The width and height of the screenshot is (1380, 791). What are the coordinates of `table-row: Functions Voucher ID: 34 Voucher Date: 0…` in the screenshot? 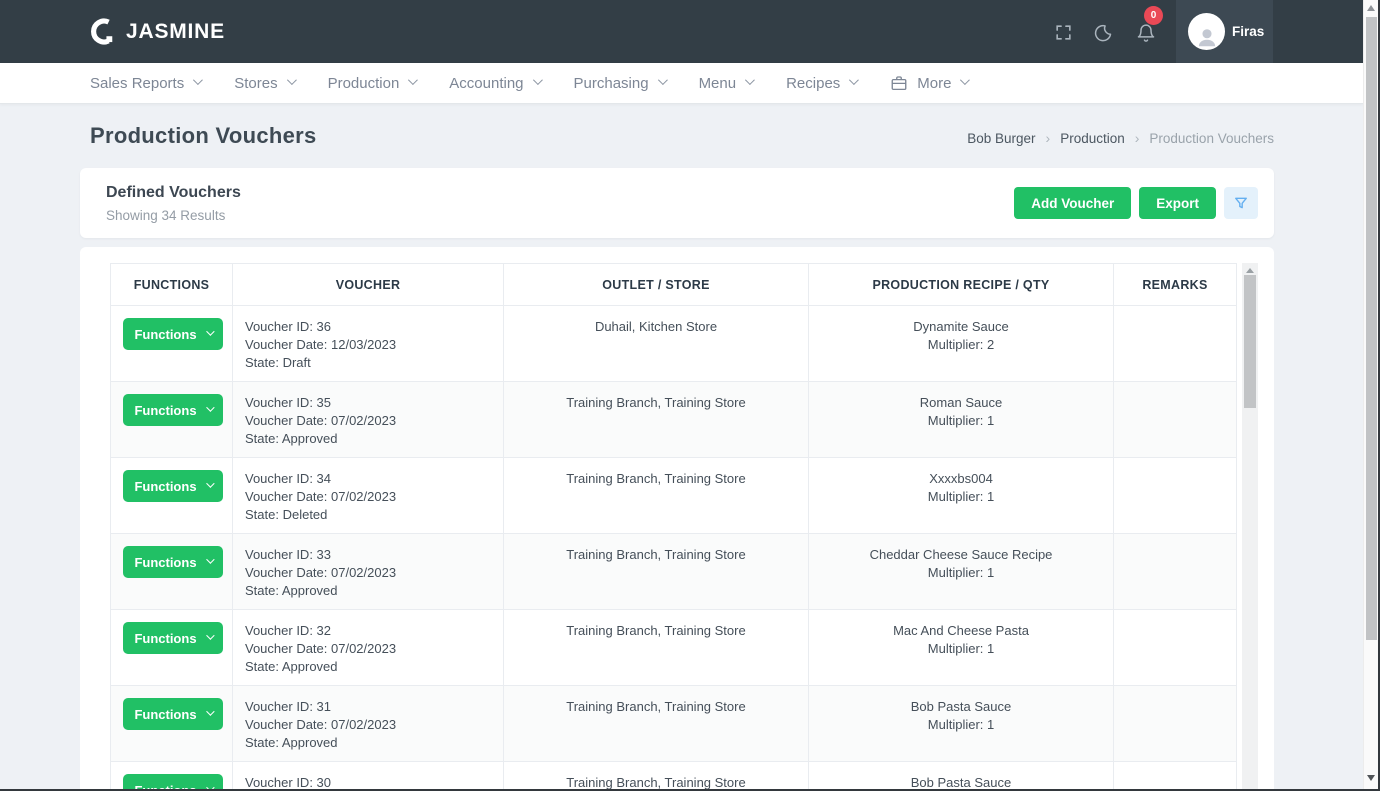 It's located at (673, 495).